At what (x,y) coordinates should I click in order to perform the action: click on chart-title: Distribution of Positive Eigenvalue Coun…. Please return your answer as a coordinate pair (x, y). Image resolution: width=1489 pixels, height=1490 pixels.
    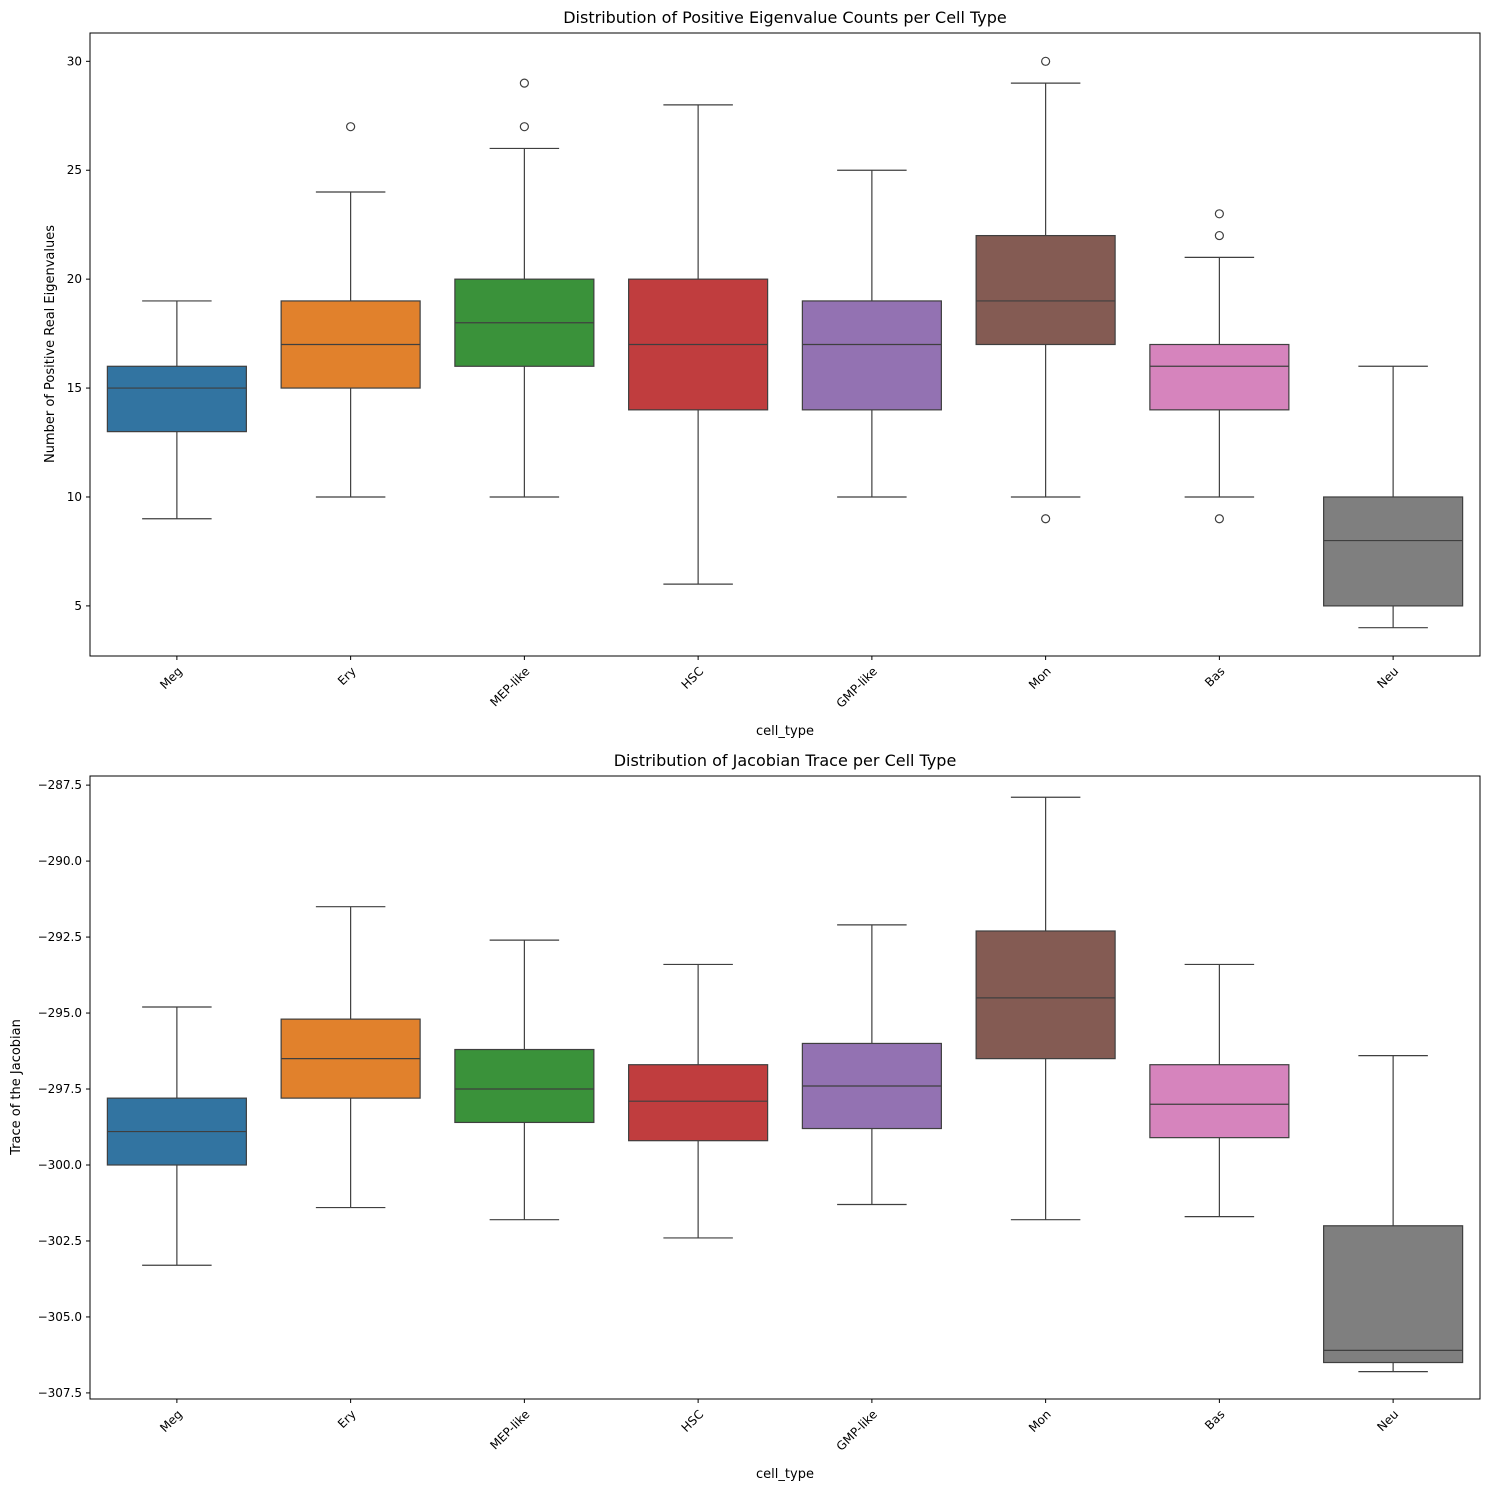
    Looking at the image, I should click on (785, 17).